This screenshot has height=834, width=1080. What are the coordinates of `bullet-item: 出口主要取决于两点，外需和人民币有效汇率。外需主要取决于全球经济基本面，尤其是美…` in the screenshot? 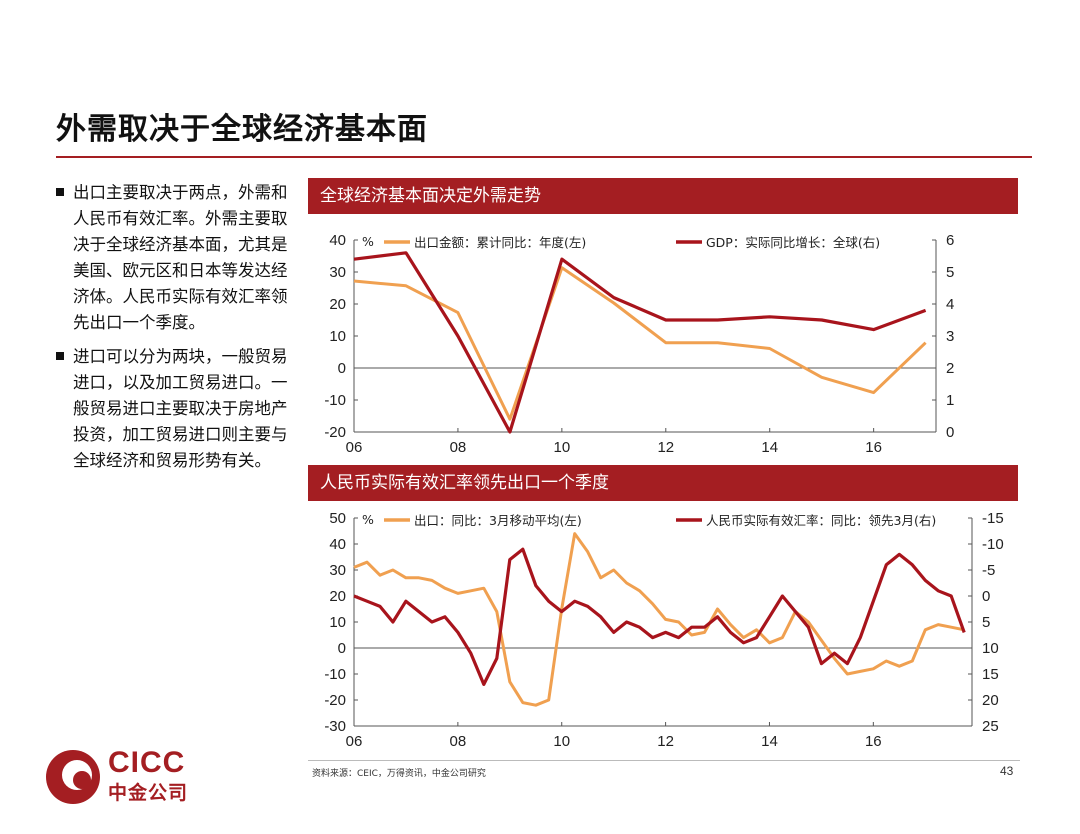 It's located at (176, 258).